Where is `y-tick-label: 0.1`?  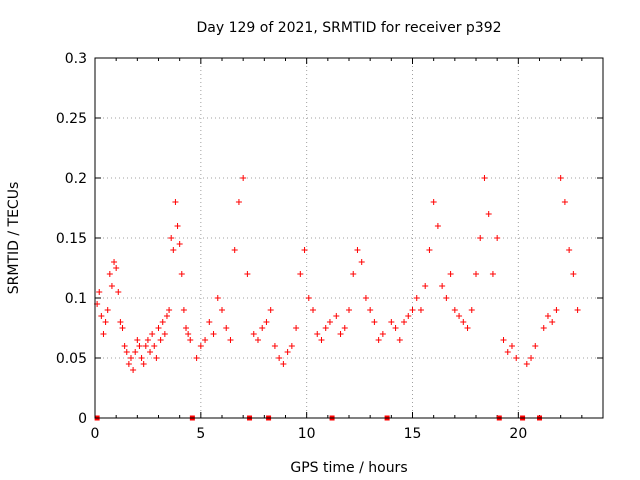 y-tick-label: 0.1 is located at coordinates (76, 299).